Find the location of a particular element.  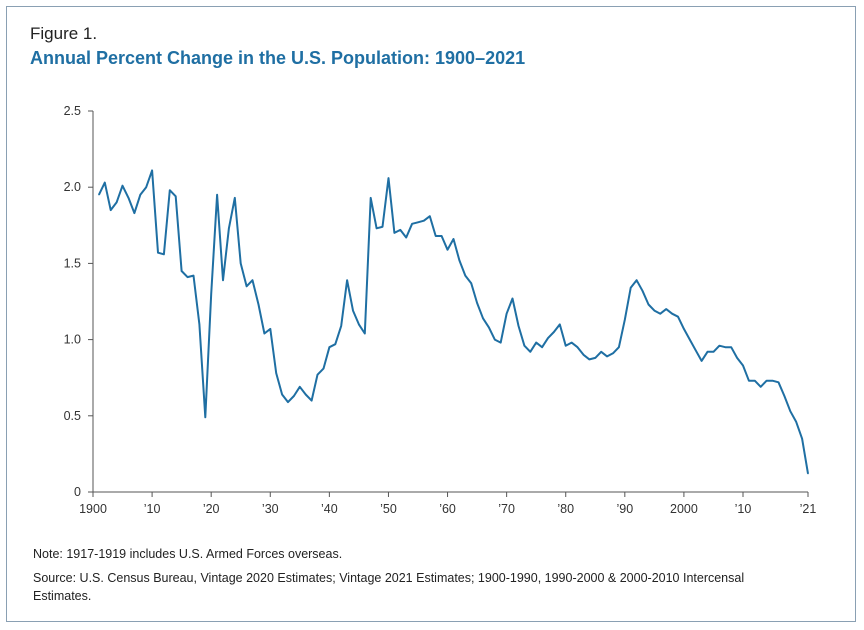

x-tick-label: ’60 is located at coordinates (447, 509).